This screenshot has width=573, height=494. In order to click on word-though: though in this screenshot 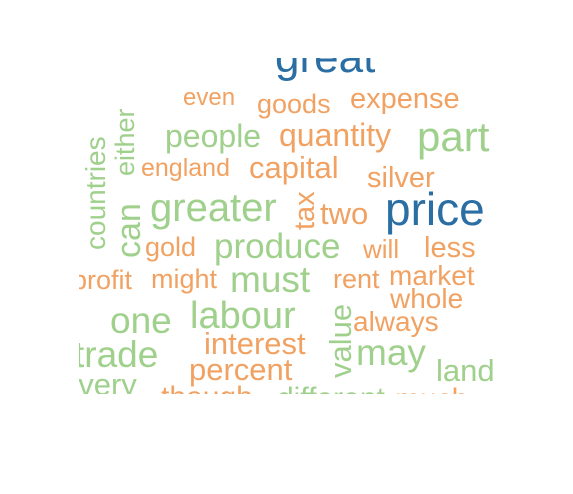, I will do `click(207, 389)`.